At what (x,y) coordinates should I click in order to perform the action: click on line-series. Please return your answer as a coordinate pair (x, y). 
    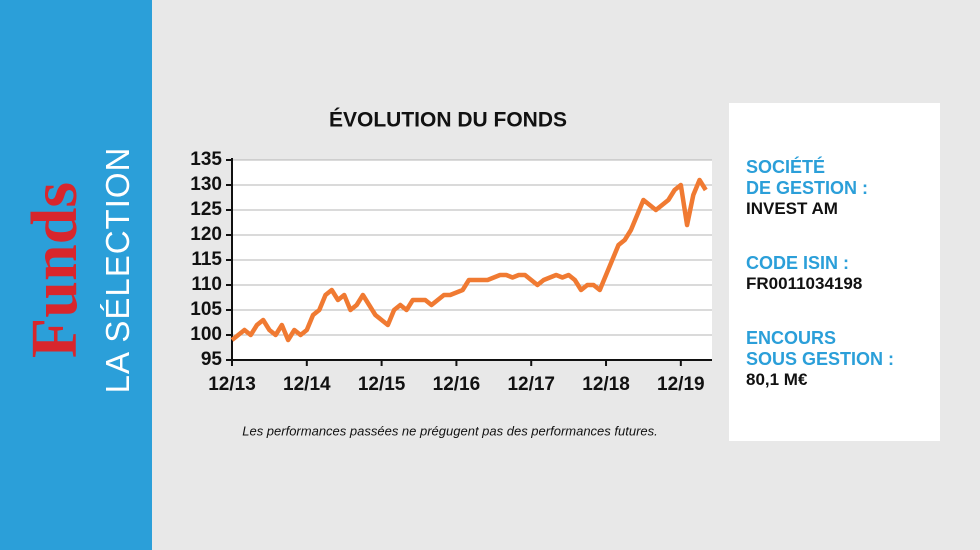
    Looking at the image, I should click on (469, 260).